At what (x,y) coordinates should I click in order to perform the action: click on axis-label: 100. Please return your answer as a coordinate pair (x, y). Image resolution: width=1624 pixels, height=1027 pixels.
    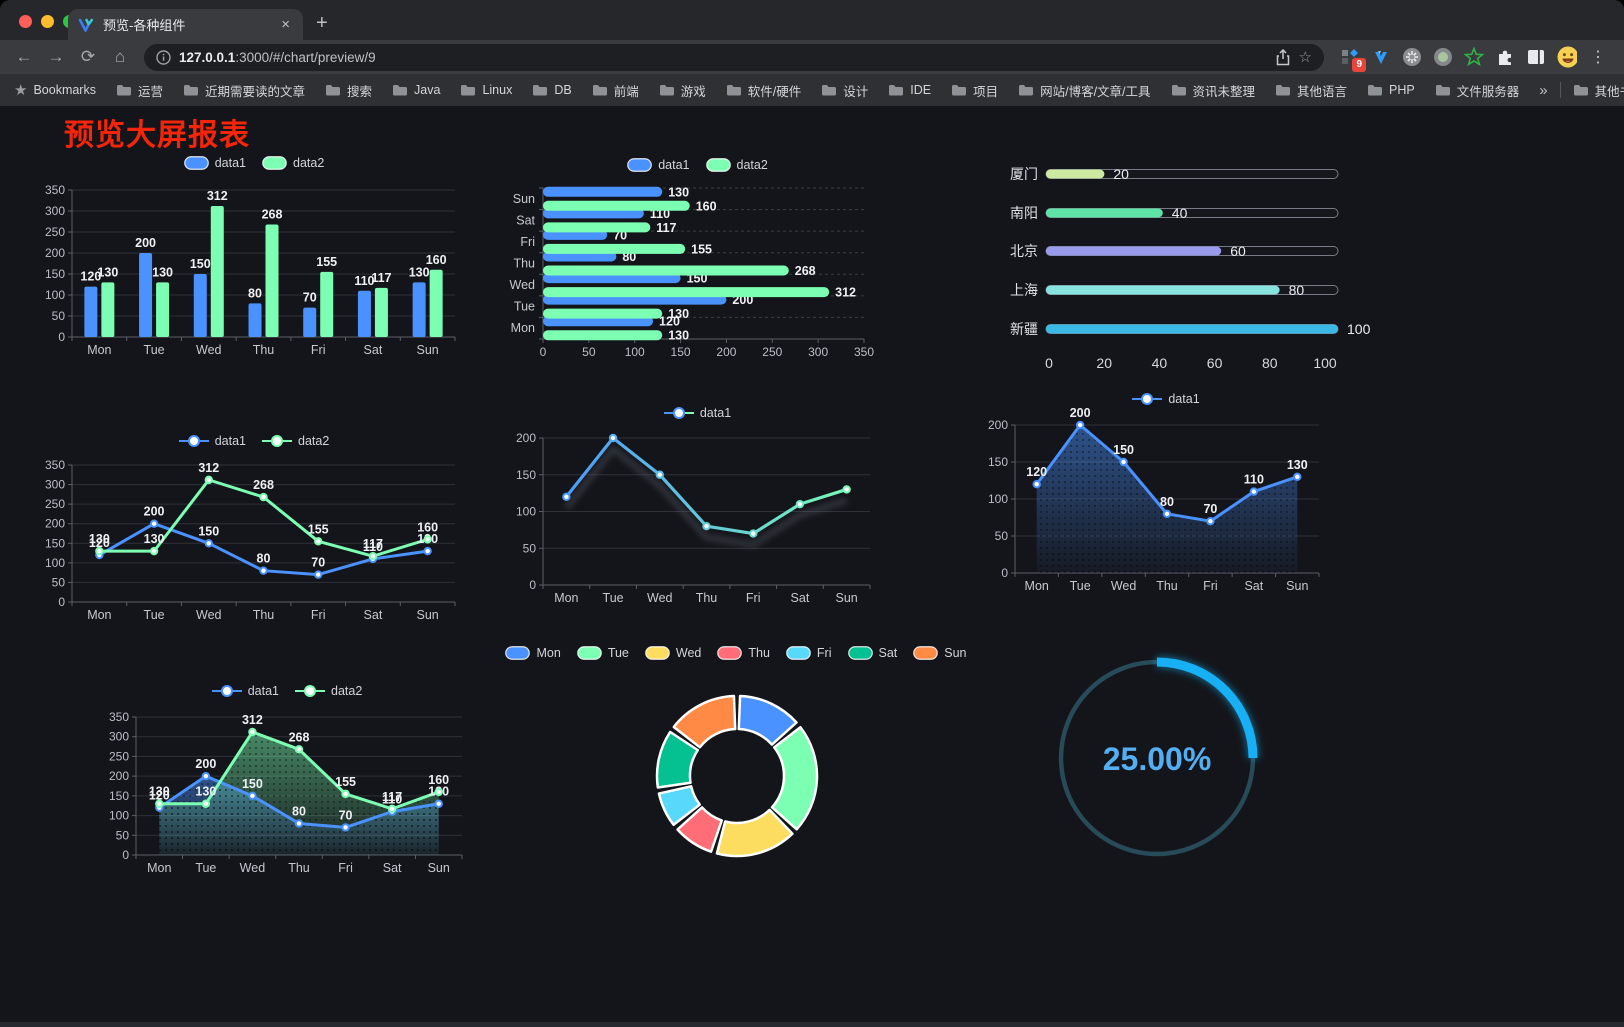
    Looking at the image, I should click on (55, 563).